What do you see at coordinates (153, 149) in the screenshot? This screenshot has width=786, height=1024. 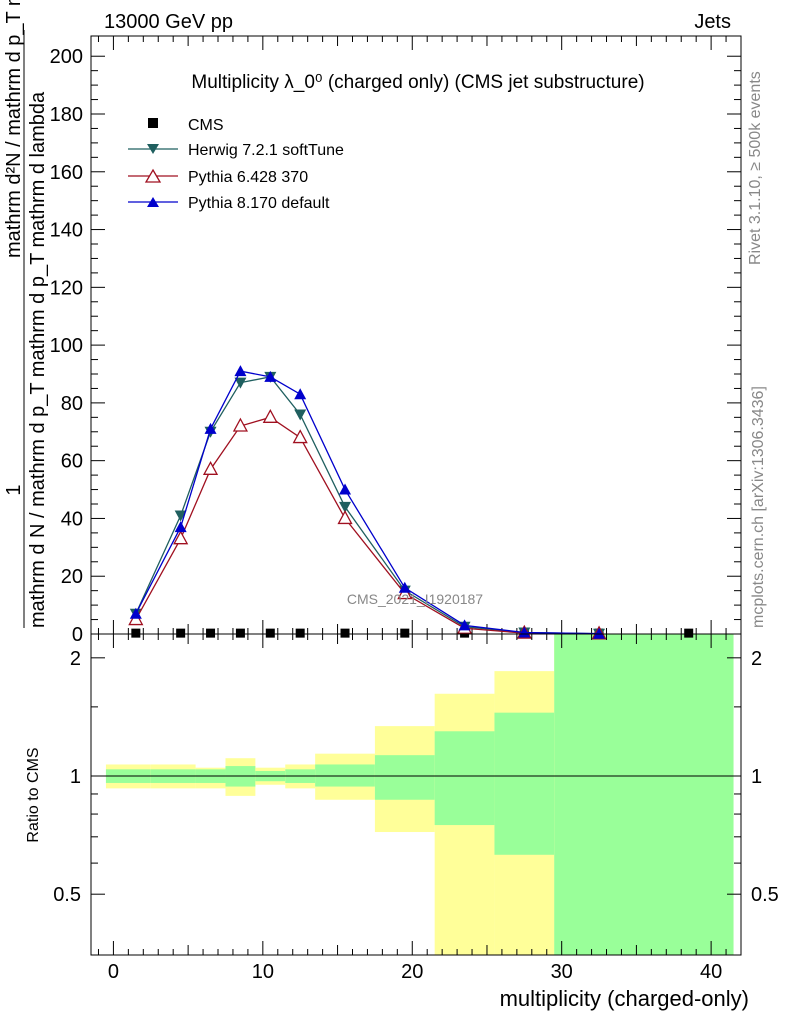 I see `legend-marker-herwig` at bounding box center [153, 149].